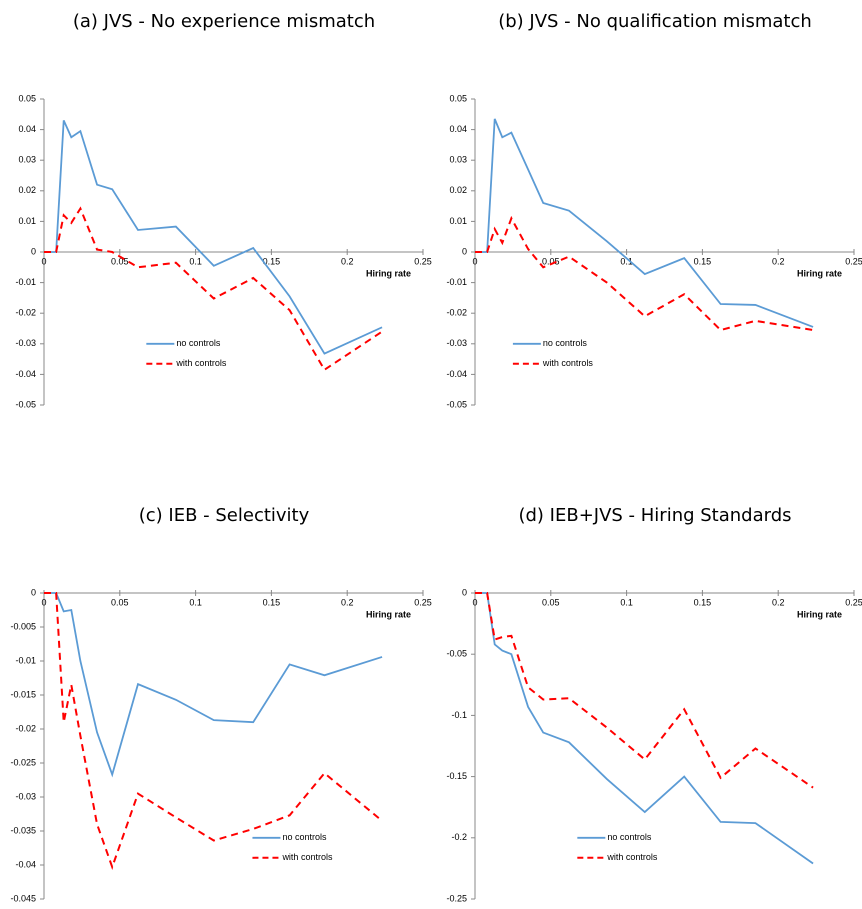 The height and width of the screenshot is (909, 862). I want to click on y-tick-label: -0.045, so click(23, 898).